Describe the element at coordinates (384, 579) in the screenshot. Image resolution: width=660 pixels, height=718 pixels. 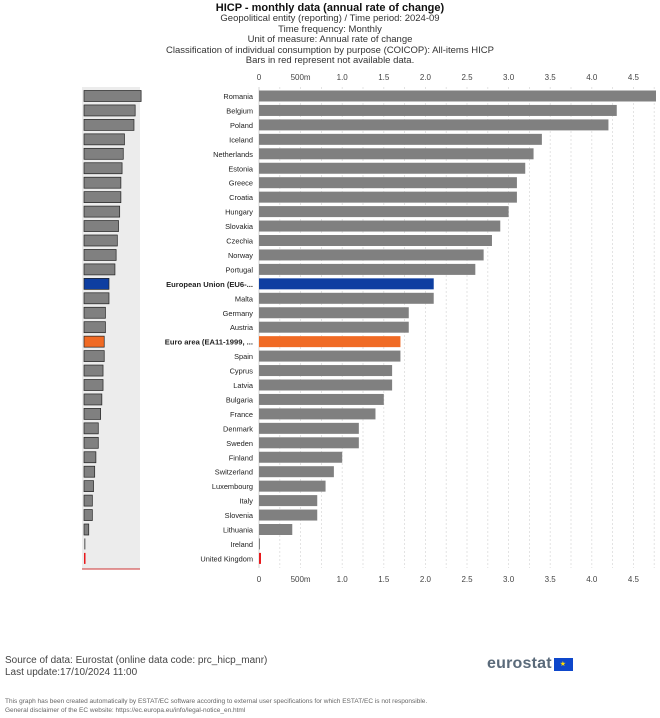
I see `x-tick-label-bottom: 1.5` at that location.